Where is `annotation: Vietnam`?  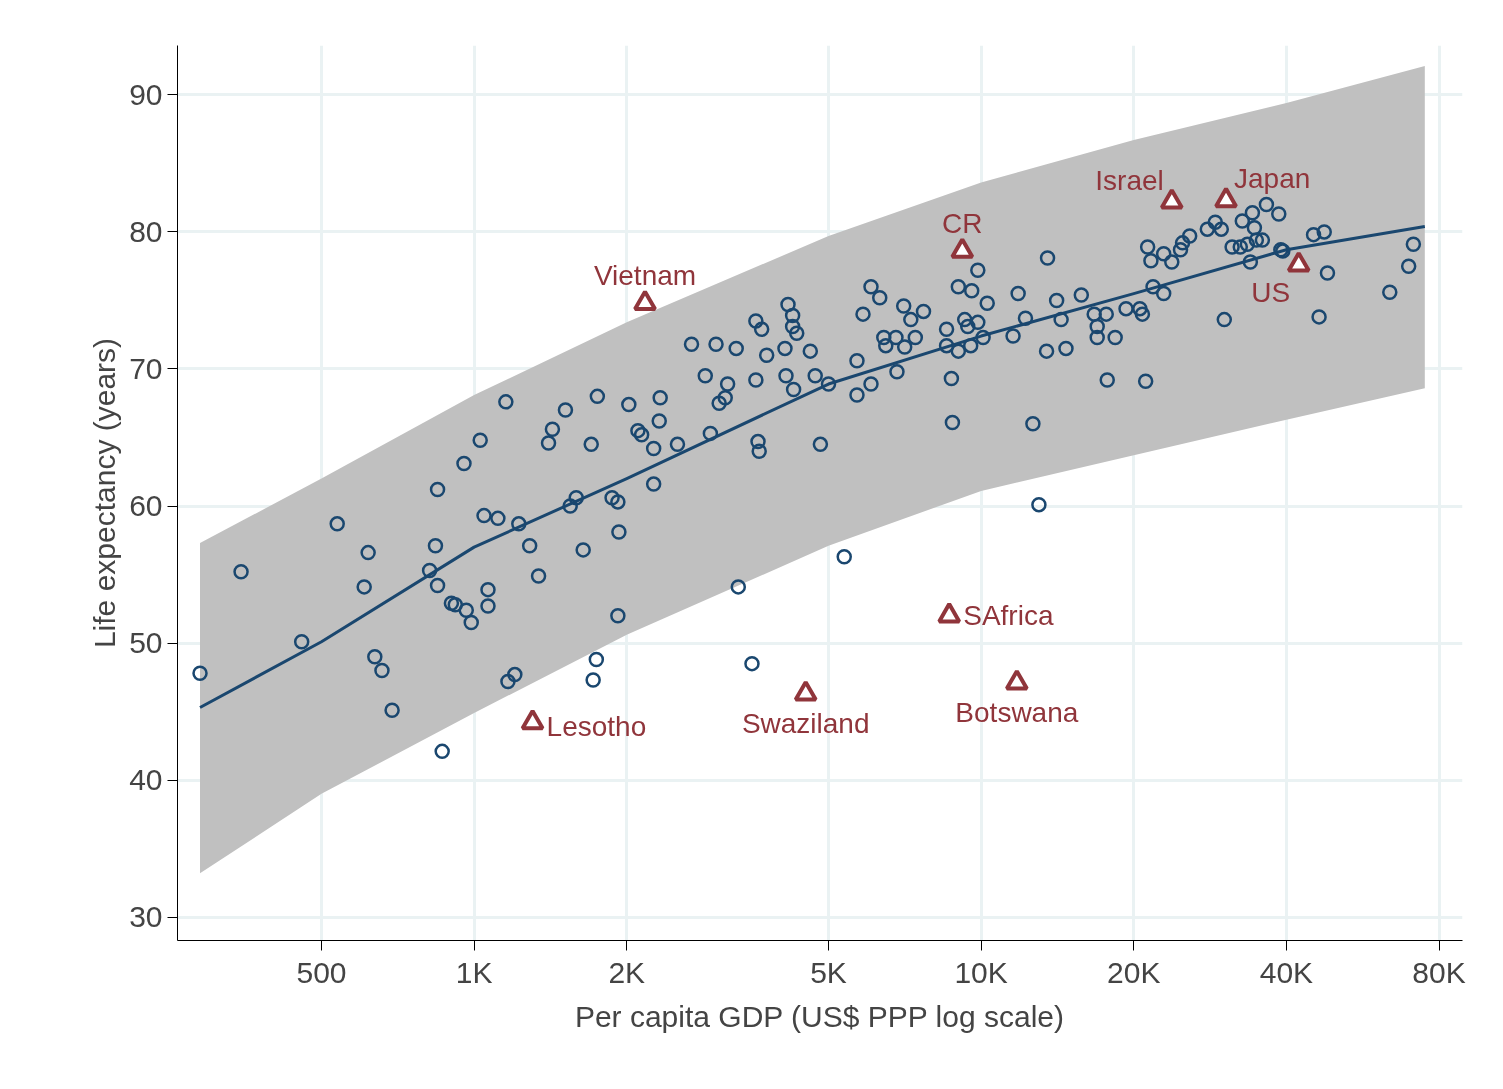 annotation: Vietnam is located at coordinates (645, 276).